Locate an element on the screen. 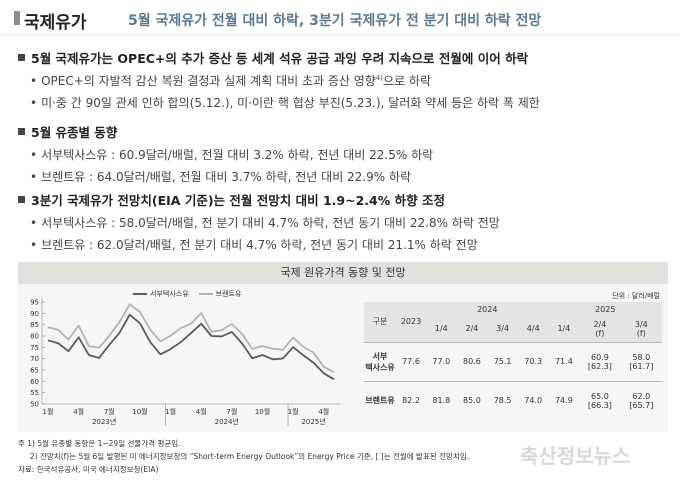 Image resolution: width=680 pixels, height=483 pixels. y-tick-label: 80 is located at coordinates (34, 337).